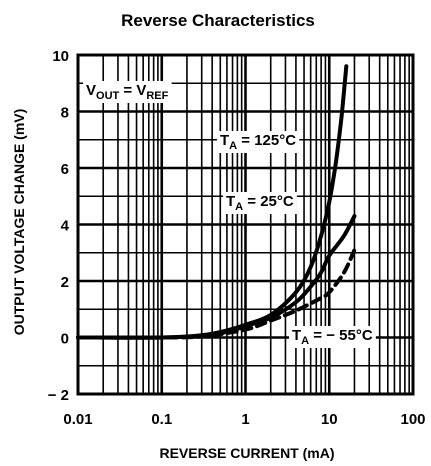 The width and height of the screenshot is (431, 466). What do you see at coordinates (58, 395) in the screenshot?
I see `y-tick-label: − 2` at bounding box center [58, 395].